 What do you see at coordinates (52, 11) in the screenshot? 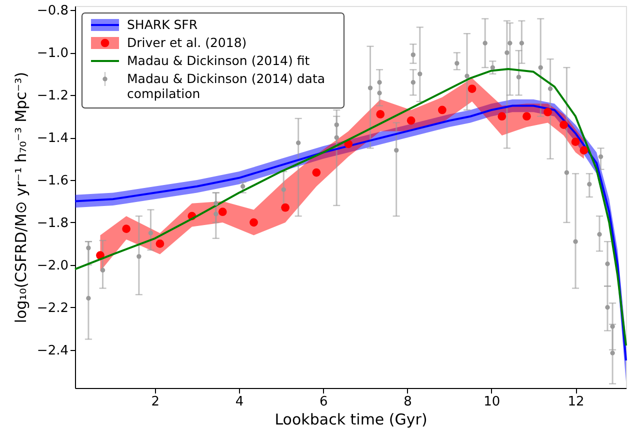
I see `y-tick-label: −0.8` at bounding box center [52, 11].